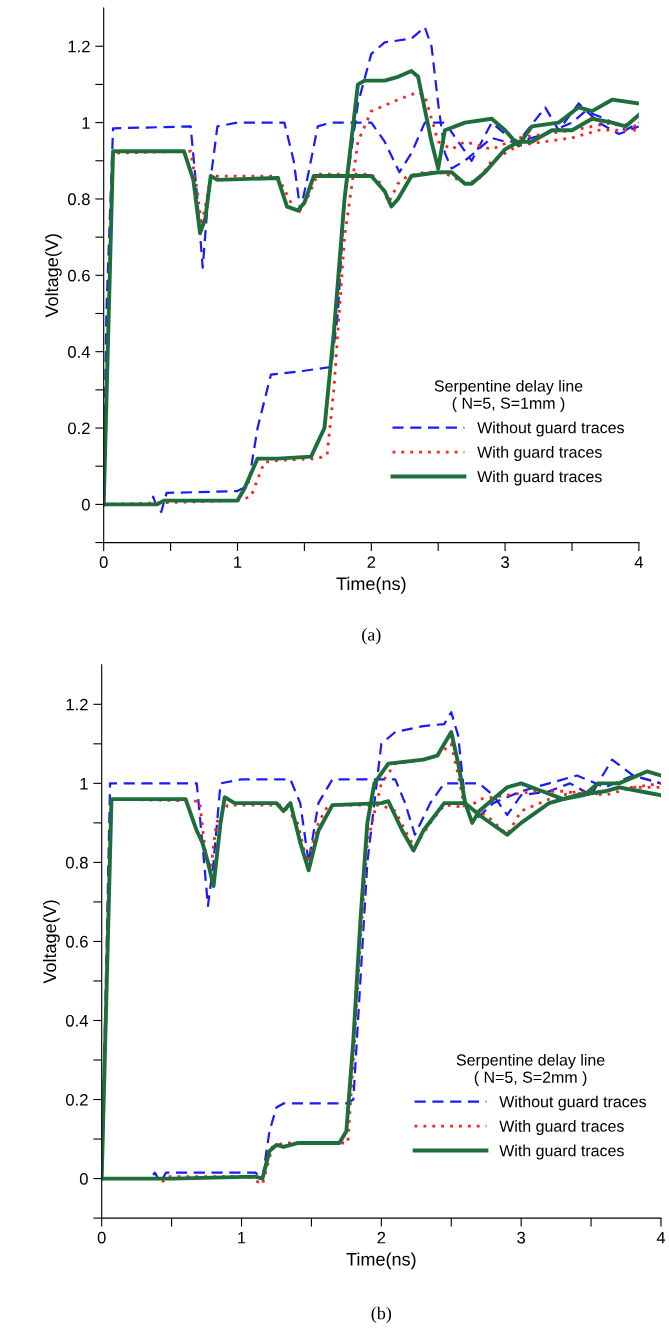 This screenshot has width=669, height=1343. Describe the element at coordinates (371, 636) in the screenshot. I see `text: (a)` at that location.